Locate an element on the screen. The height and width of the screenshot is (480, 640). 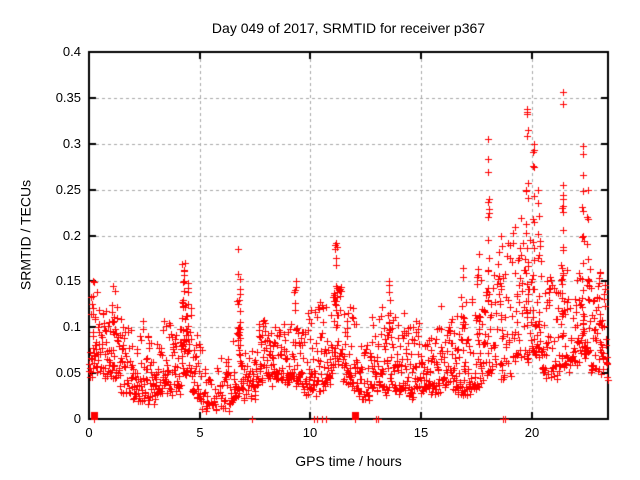
y-tick-label: 0 is located at coordinates (77, 418).